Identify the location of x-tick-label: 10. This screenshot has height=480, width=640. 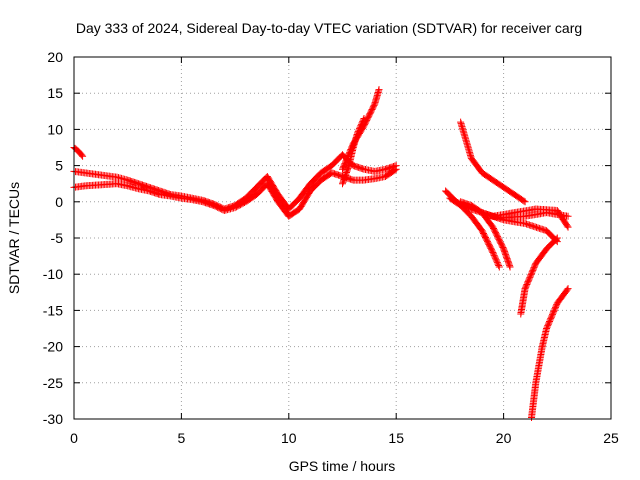
(289, 438).